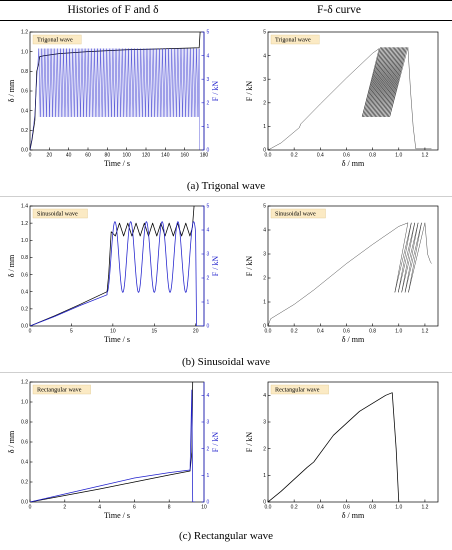 This screenshot has width=452, height=550. Describe the element at coordinates (126, 156) in the screenshot. I see `x-tick-label: 100` at that location.